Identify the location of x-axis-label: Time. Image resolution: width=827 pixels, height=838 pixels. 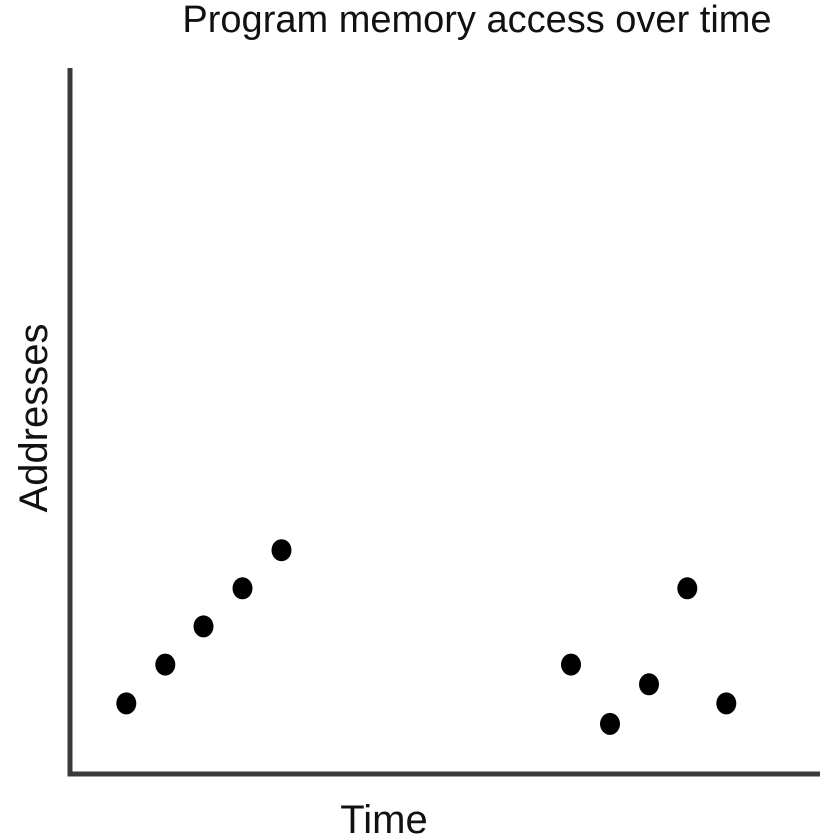
(383, 818).